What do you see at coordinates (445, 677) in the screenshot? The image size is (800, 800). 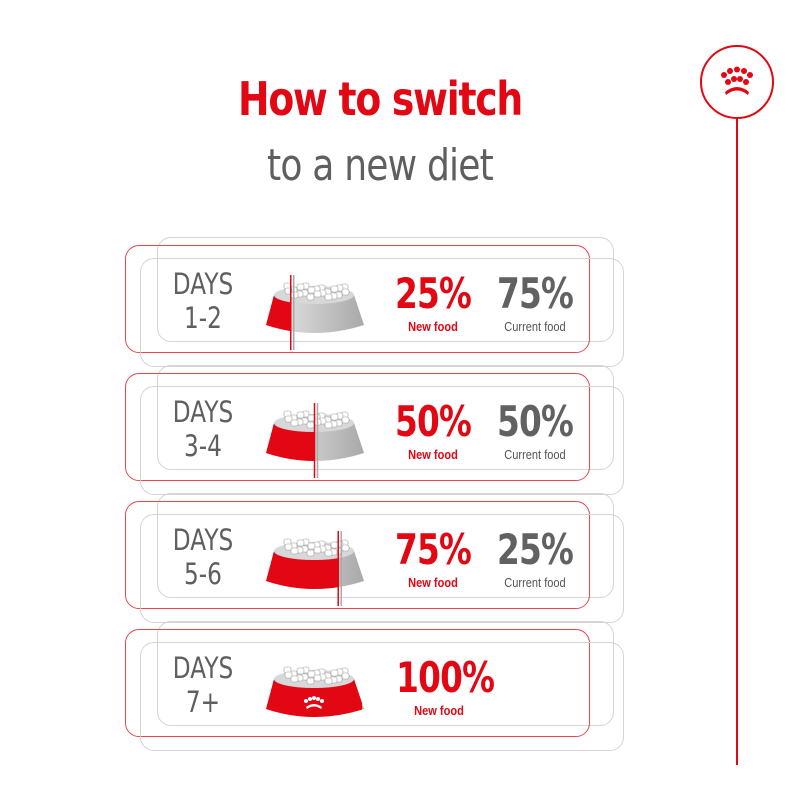 I see `new-pct-value: 100%` at bounding box center [445, 677].